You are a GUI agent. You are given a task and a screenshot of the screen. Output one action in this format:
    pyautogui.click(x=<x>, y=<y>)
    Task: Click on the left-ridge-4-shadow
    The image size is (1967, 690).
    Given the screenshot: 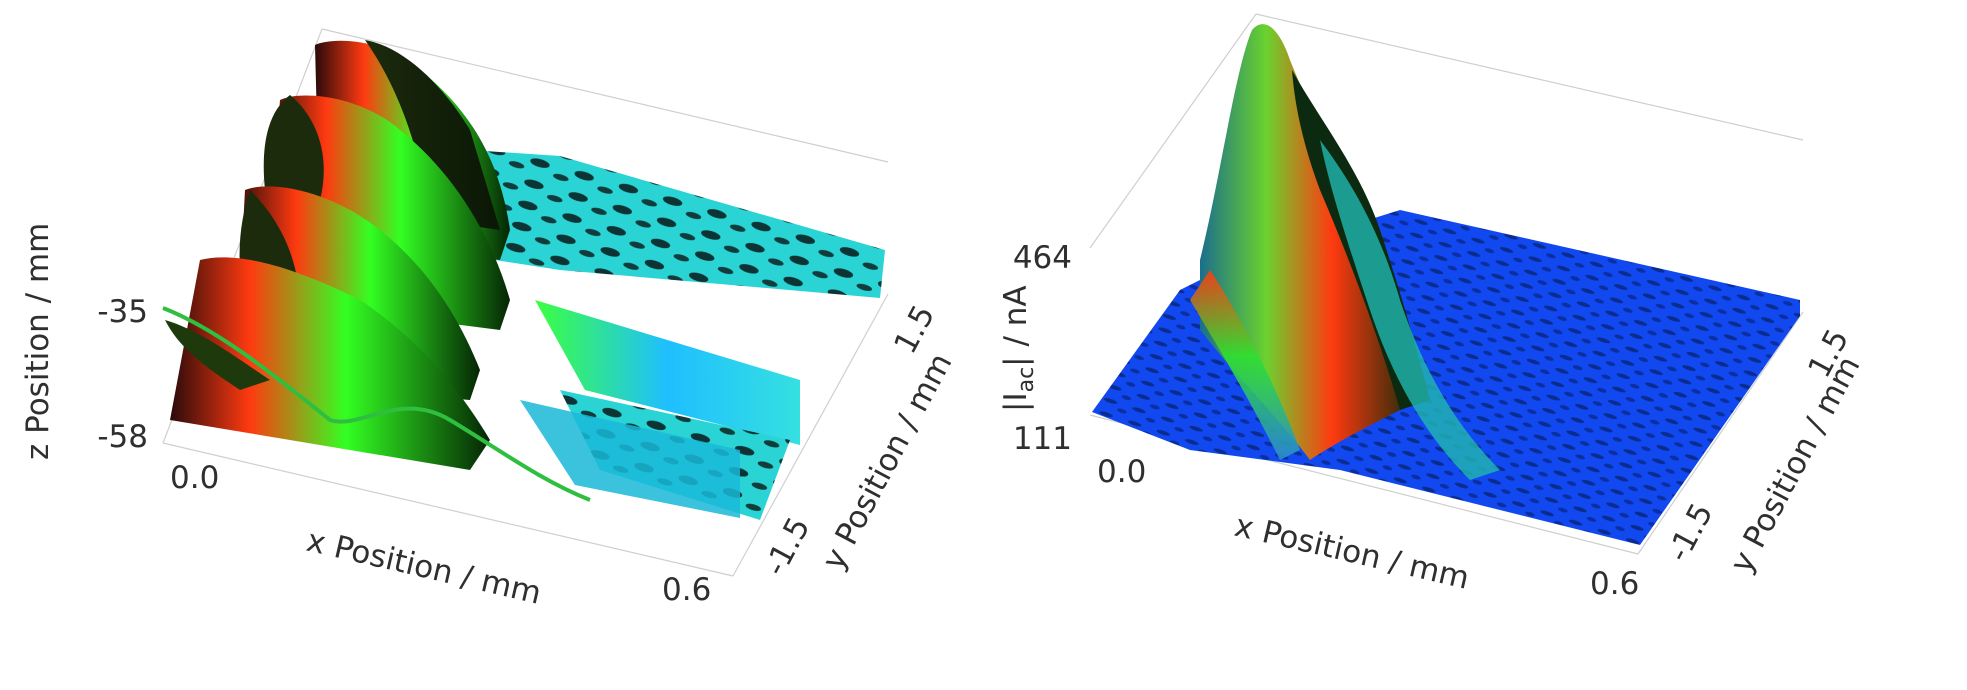 What is the action you would take?
    pyautogui.click(x=217, y=355)
    